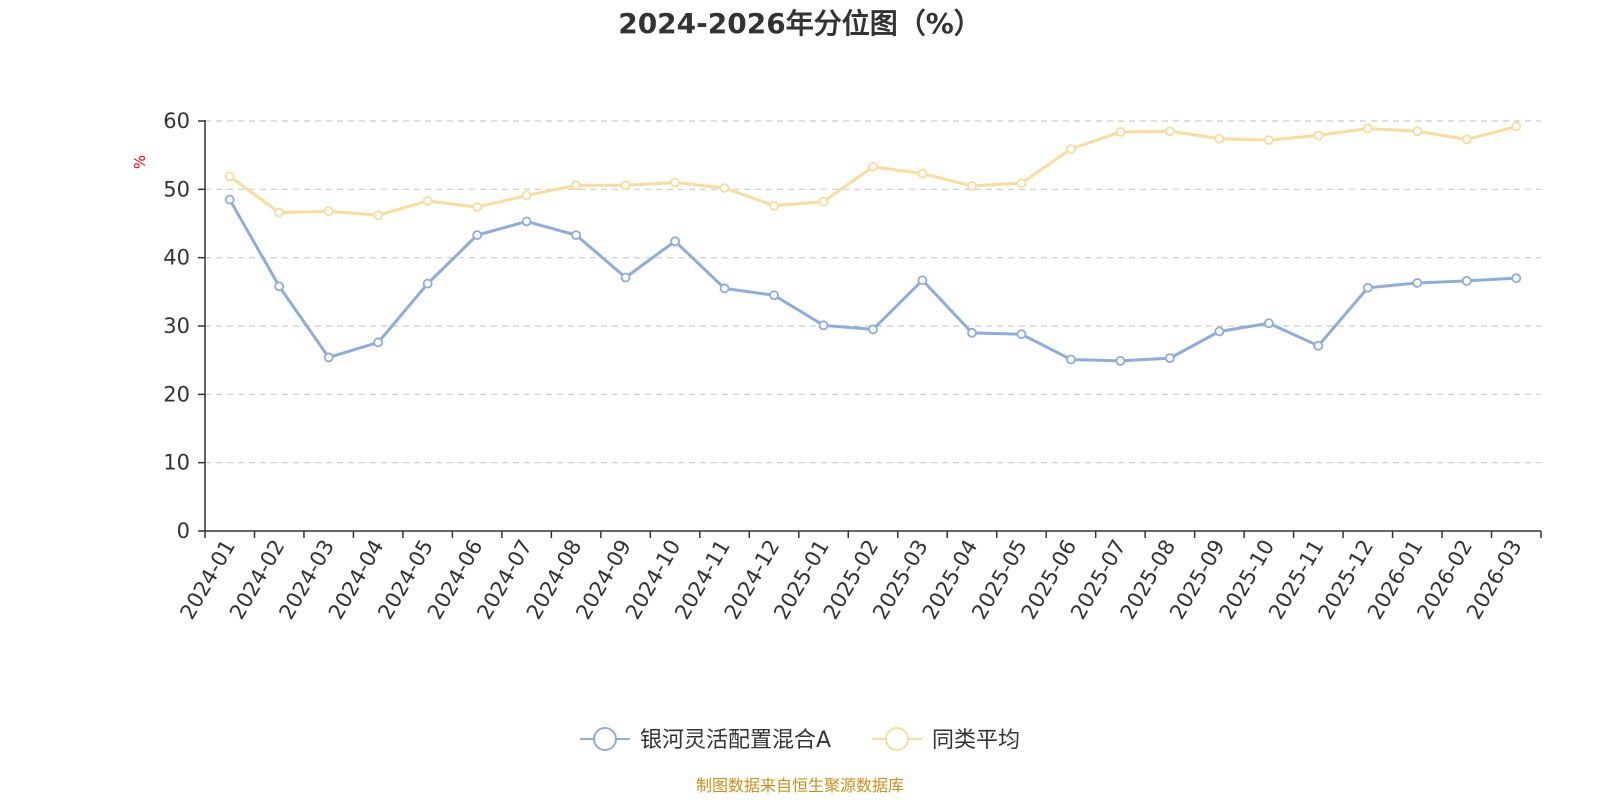 The width and height of the screenshot is (1600, 800). I want to click on legend: 银河灵活配置混合A 同类平均, so click(800, 740).